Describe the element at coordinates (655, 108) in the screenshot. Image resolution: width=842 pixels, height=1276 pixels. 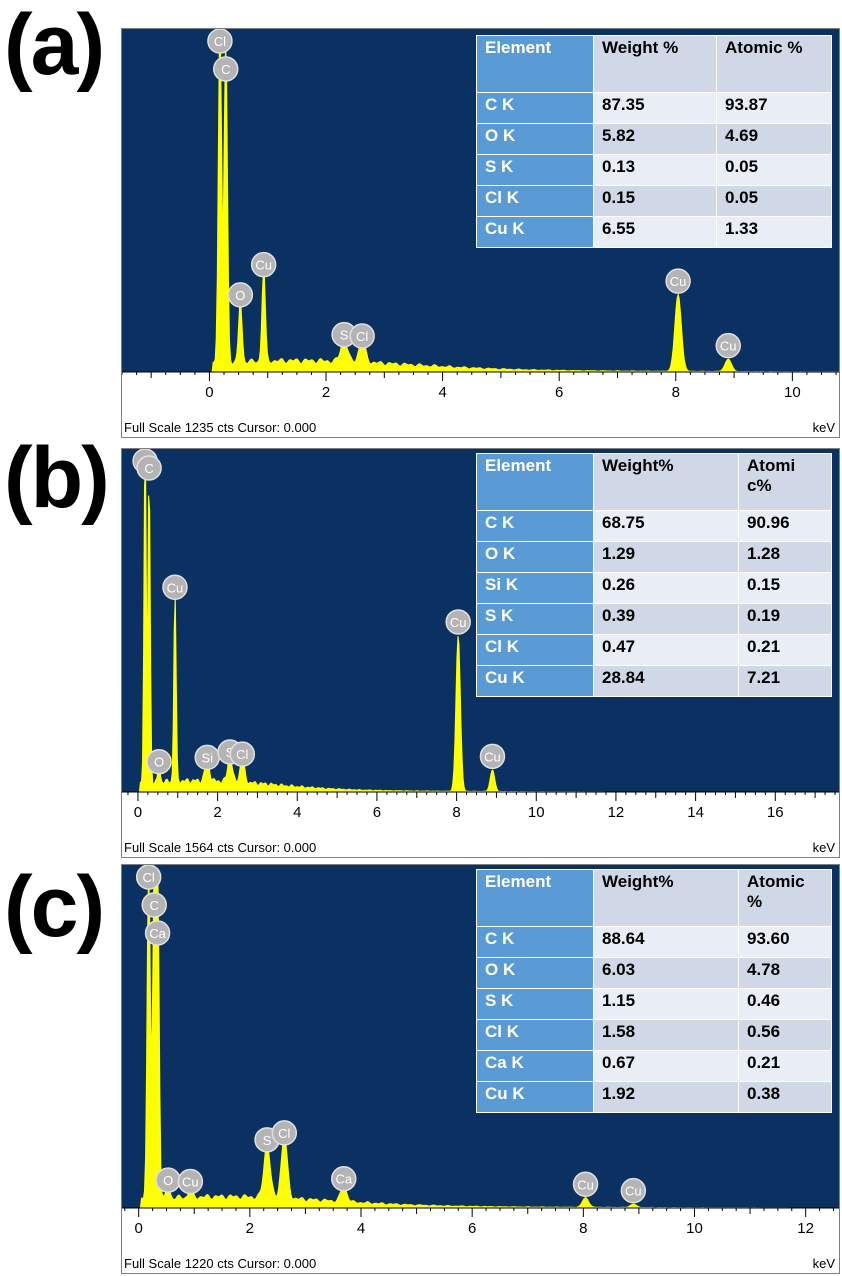
I see `table-cell-weight: 87.35` at that location.